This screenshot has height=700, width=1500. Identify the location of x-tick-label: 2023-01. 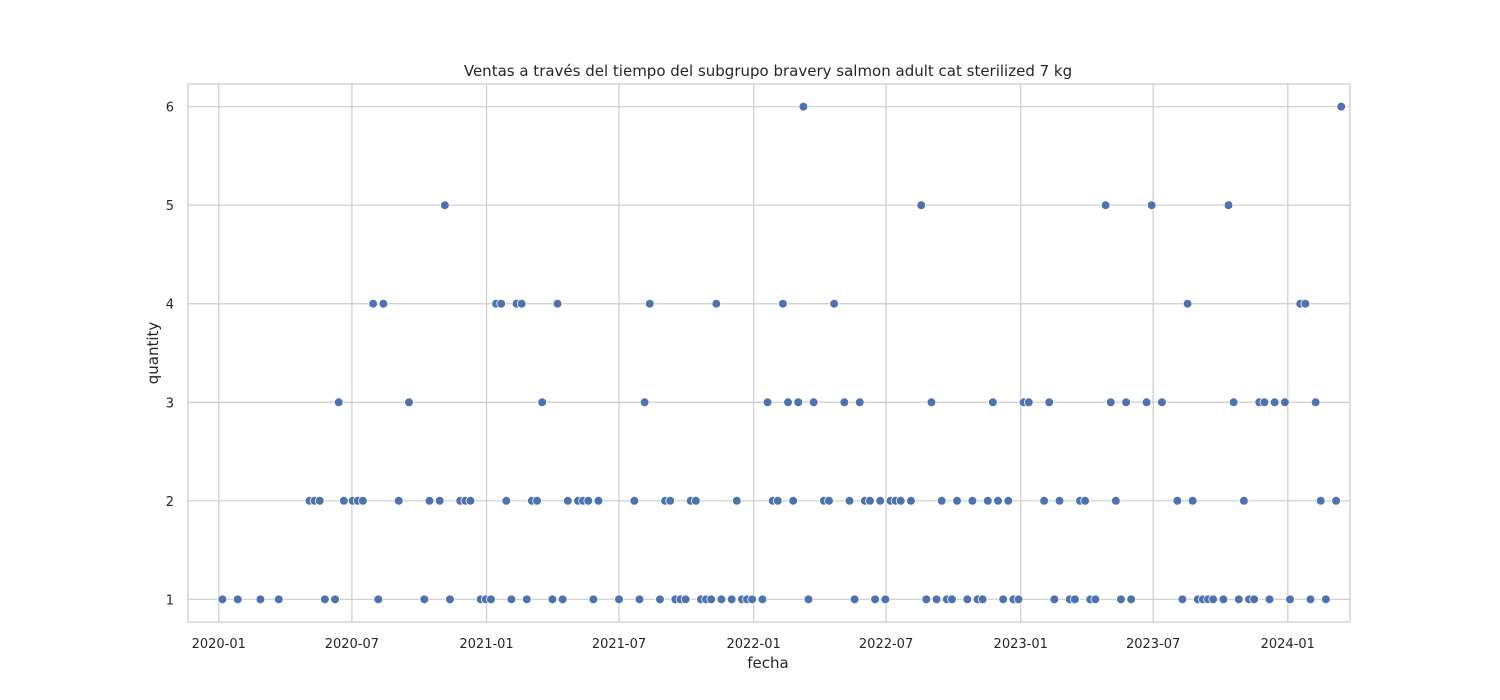
(1021, 644).